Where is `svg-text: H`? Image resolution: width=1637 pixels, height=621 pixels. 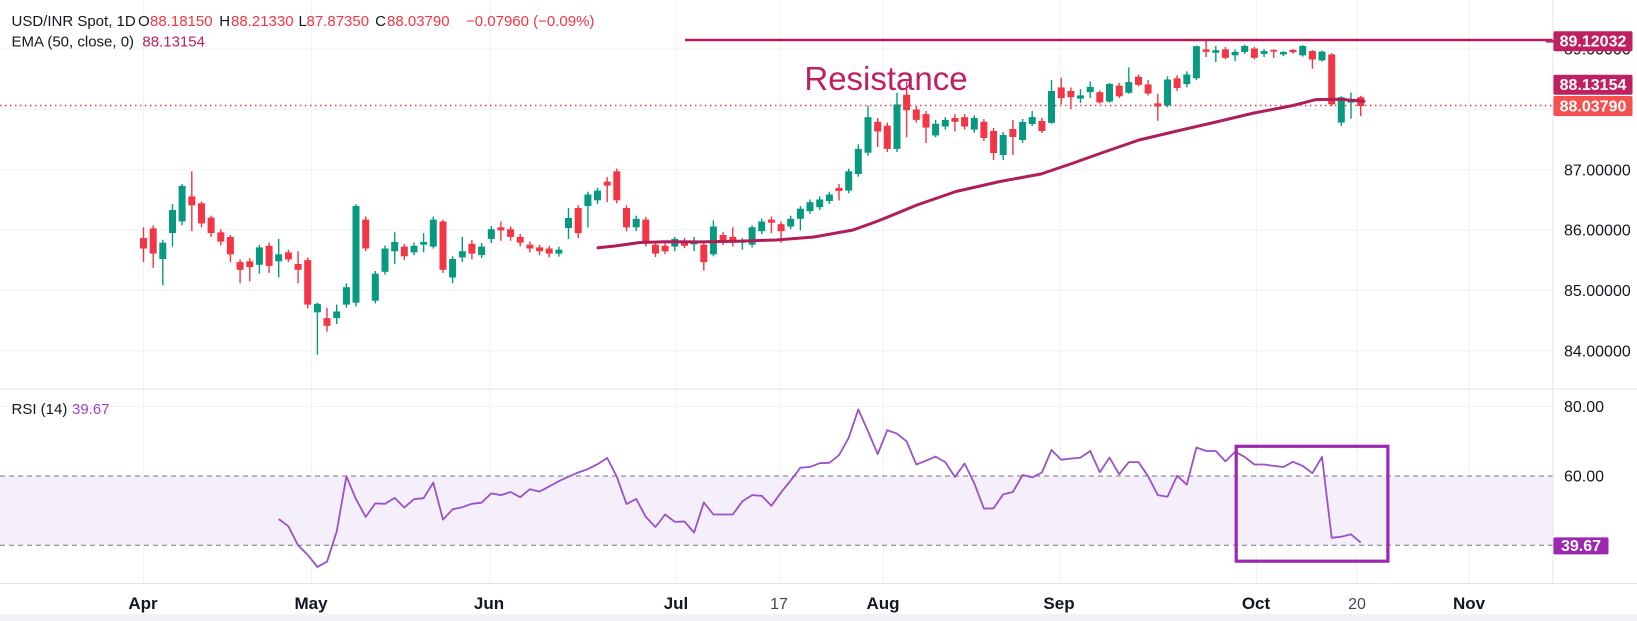
svg-text: H is located at coordinates (224, 21).